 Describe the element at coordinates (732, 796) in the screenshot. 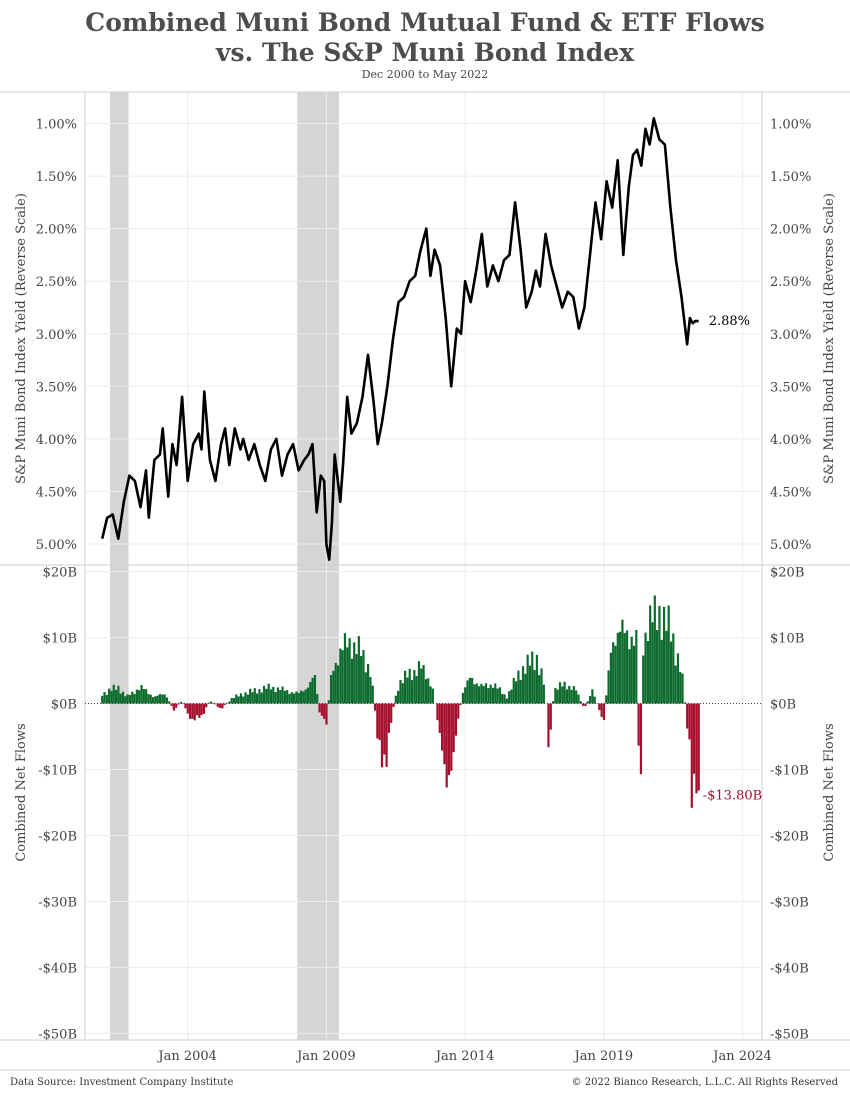

I see `flow-last-value-label: -$13.80B` at that location.